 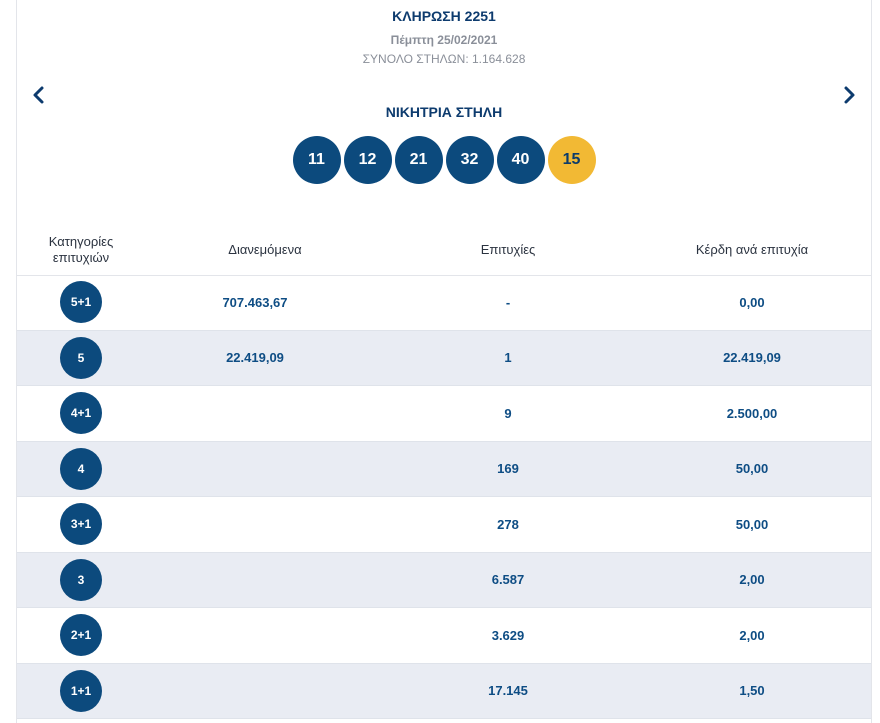 What do you see at coordinates (469, 160) in the screenshot?
I see `number-ball: 32` at bounding box center [469, 160].